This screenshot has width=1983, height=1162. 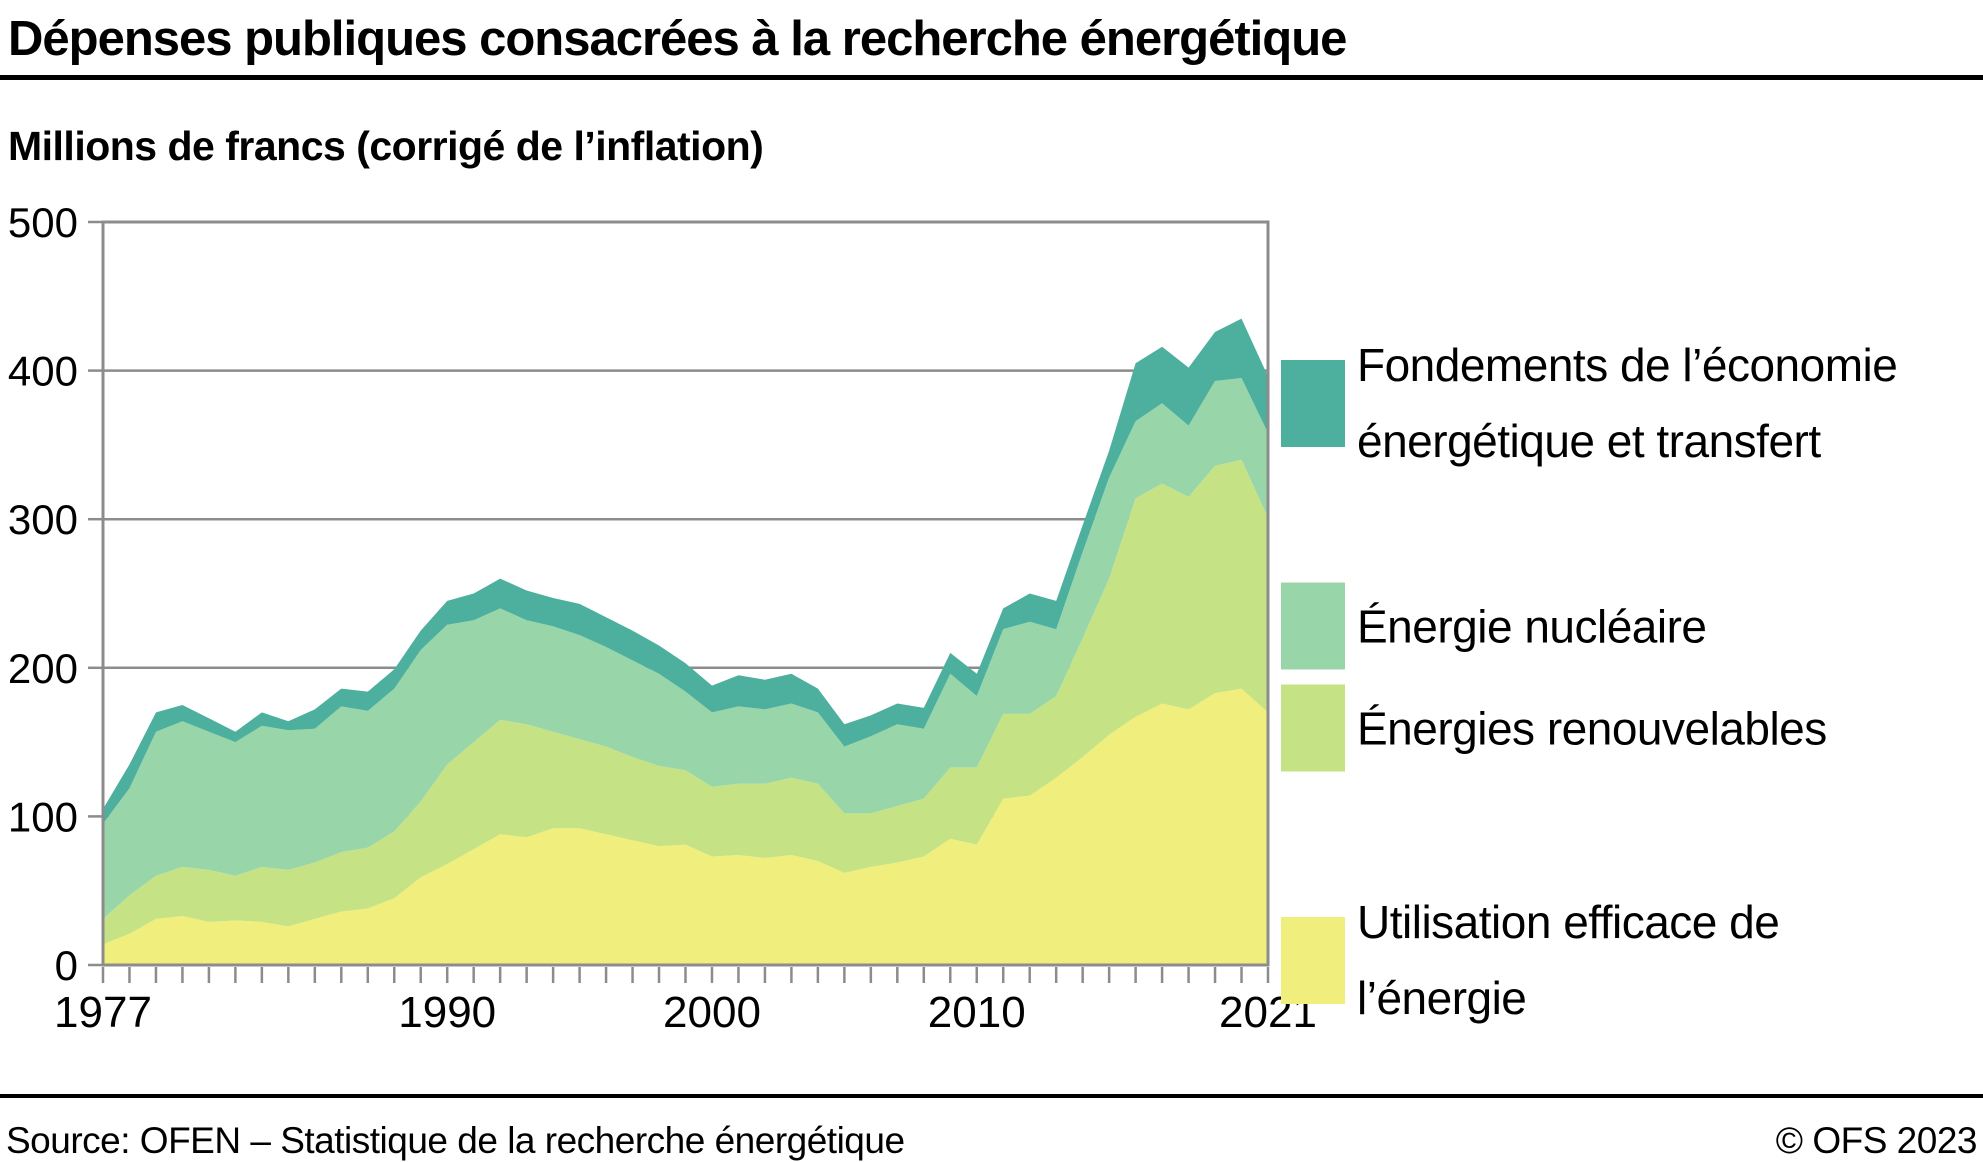 I want to click on svg-text: 0, so click(x=66, y=965).